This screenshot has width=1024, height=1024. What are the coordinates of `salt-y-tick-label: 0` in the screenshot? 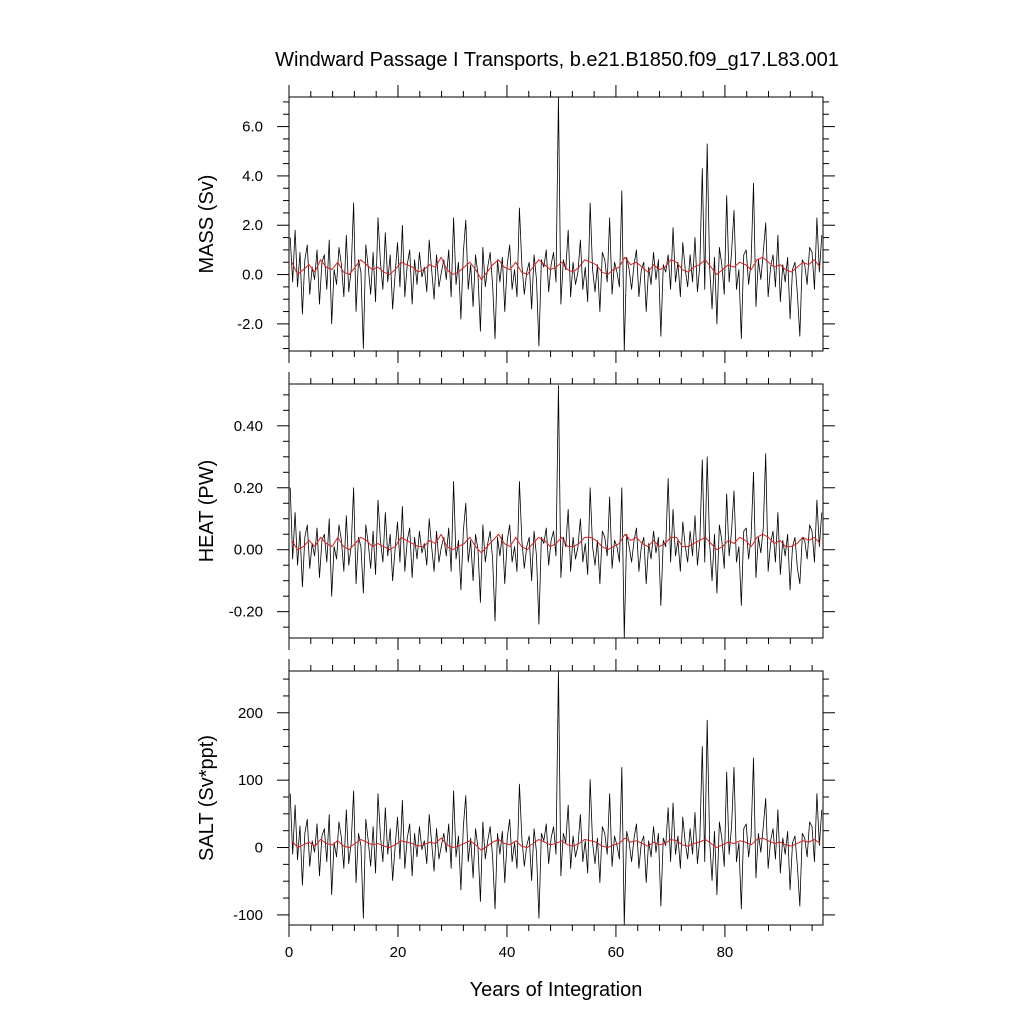 It's located at (259, 848).